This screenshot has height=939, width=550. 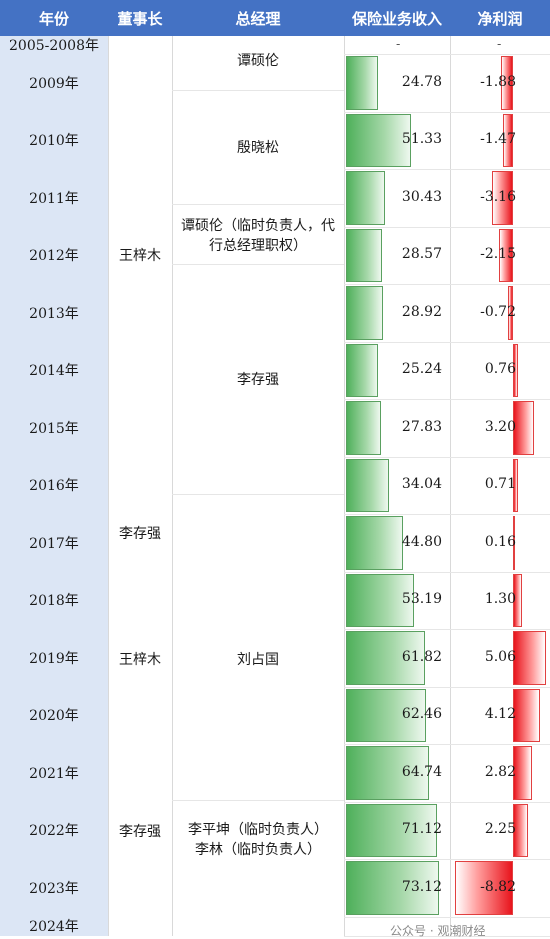 I want to click on profit-value: 1.30, so click(x=500, y=599).